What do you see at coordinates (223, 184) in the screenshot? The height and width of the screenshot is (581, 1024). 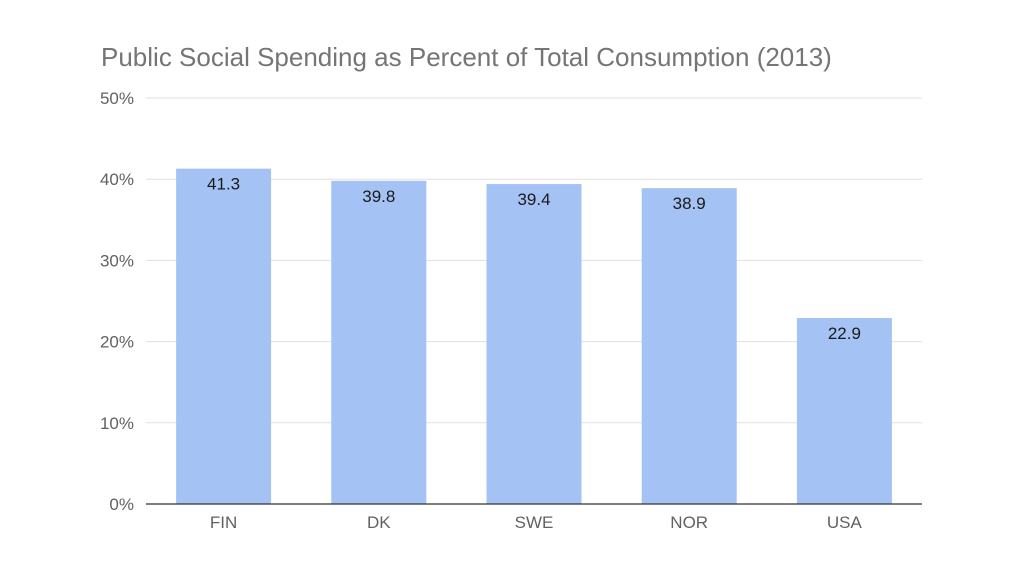 I see `data-label: 41.3` at bounding box center [223, 184].